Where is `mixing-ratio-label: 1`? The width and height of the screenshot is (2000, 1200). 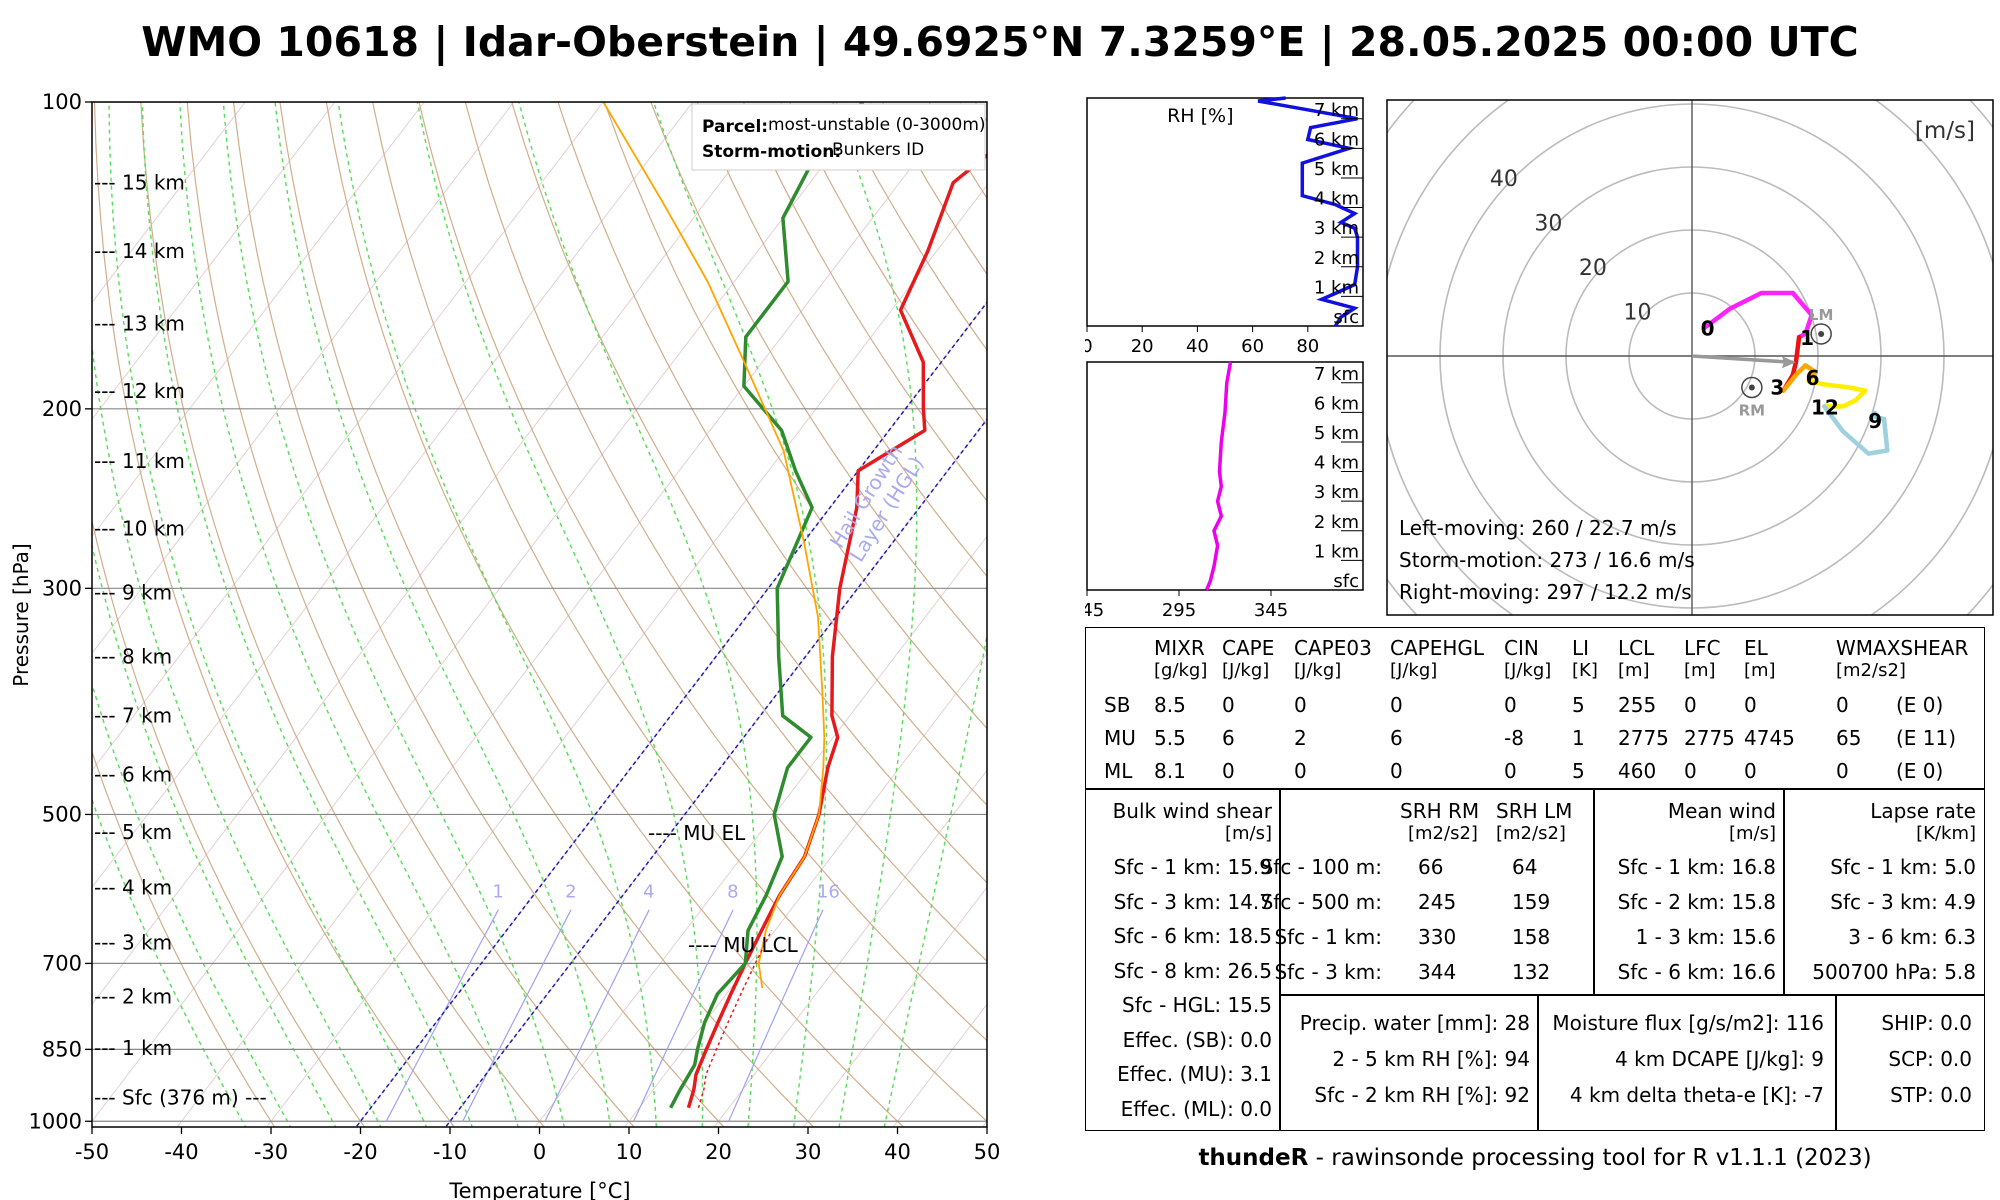
mixing-ratio-label: 1 is located at coordinates (497, 892).